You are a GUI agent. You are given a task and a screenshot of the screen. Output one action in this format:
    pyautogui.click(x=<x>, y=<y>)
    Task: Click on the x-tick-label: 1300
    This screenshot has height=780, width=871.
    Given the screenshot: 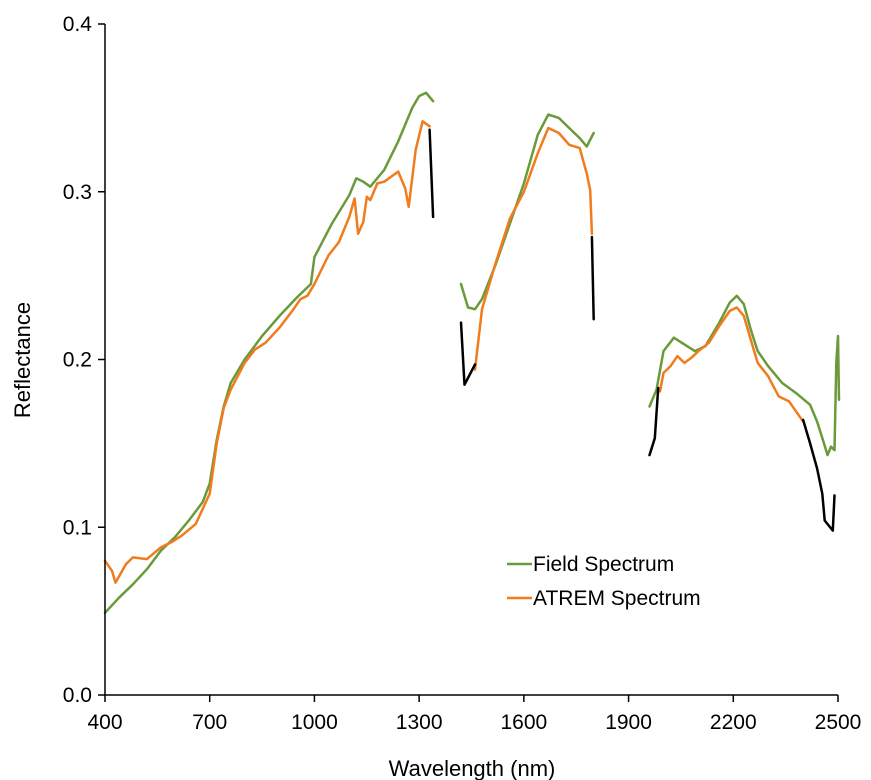 What is the action you would take?
    pyautogui.click(x=419, y=722)
    